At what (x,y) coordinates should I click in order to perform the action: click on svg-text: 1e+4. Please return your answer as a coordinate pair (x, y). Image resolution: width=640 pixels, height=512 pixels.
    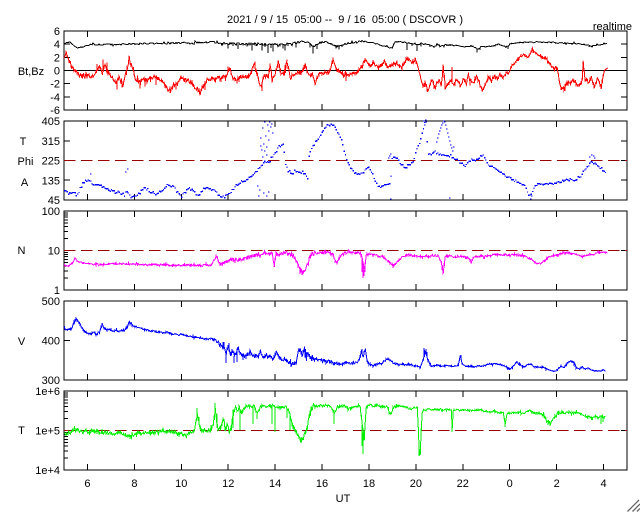
    Looking at the image, I should click on (47, 471).